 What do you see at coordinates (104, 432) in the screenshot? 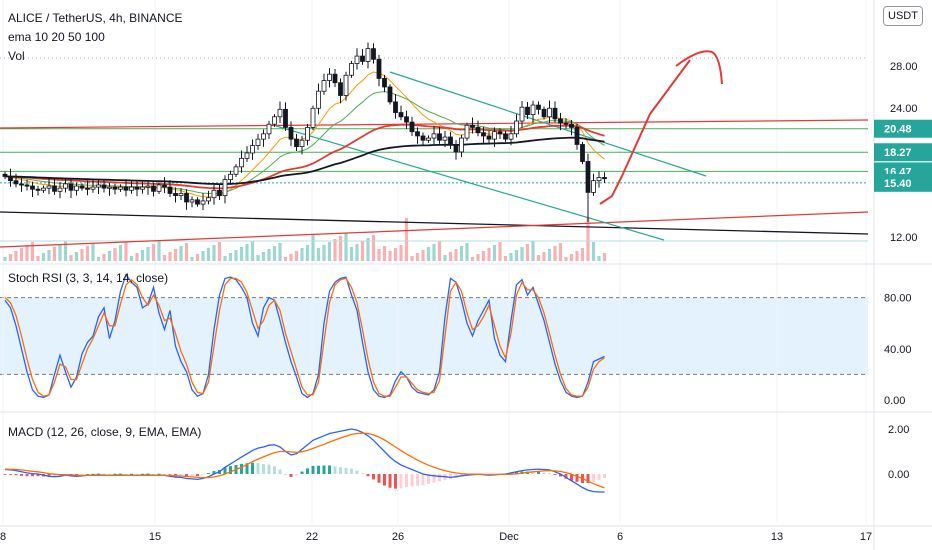
I see `macd-legend: MACD (12, 26, close, 9, EMA, EMA)` at bounding box center [104, 432].